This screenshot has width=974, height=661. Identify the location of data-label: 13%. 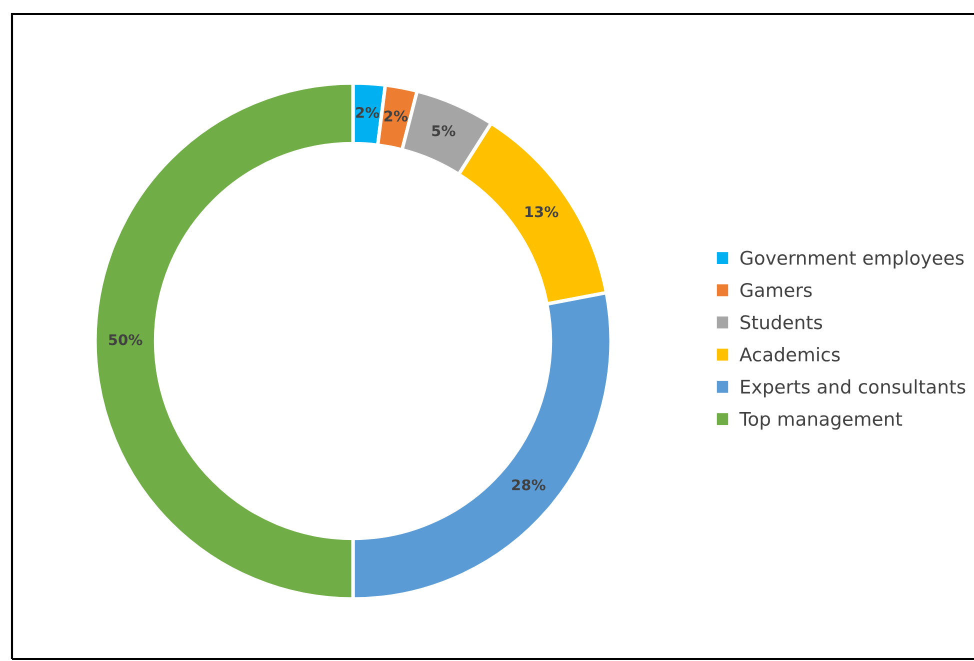
(542, 212).